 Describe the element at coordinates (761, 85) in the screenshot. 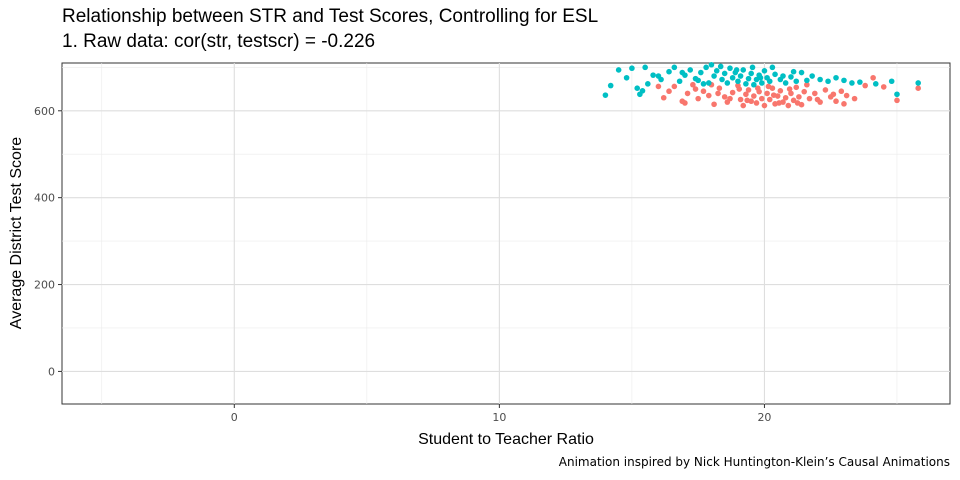

I see `data-points` at that location.